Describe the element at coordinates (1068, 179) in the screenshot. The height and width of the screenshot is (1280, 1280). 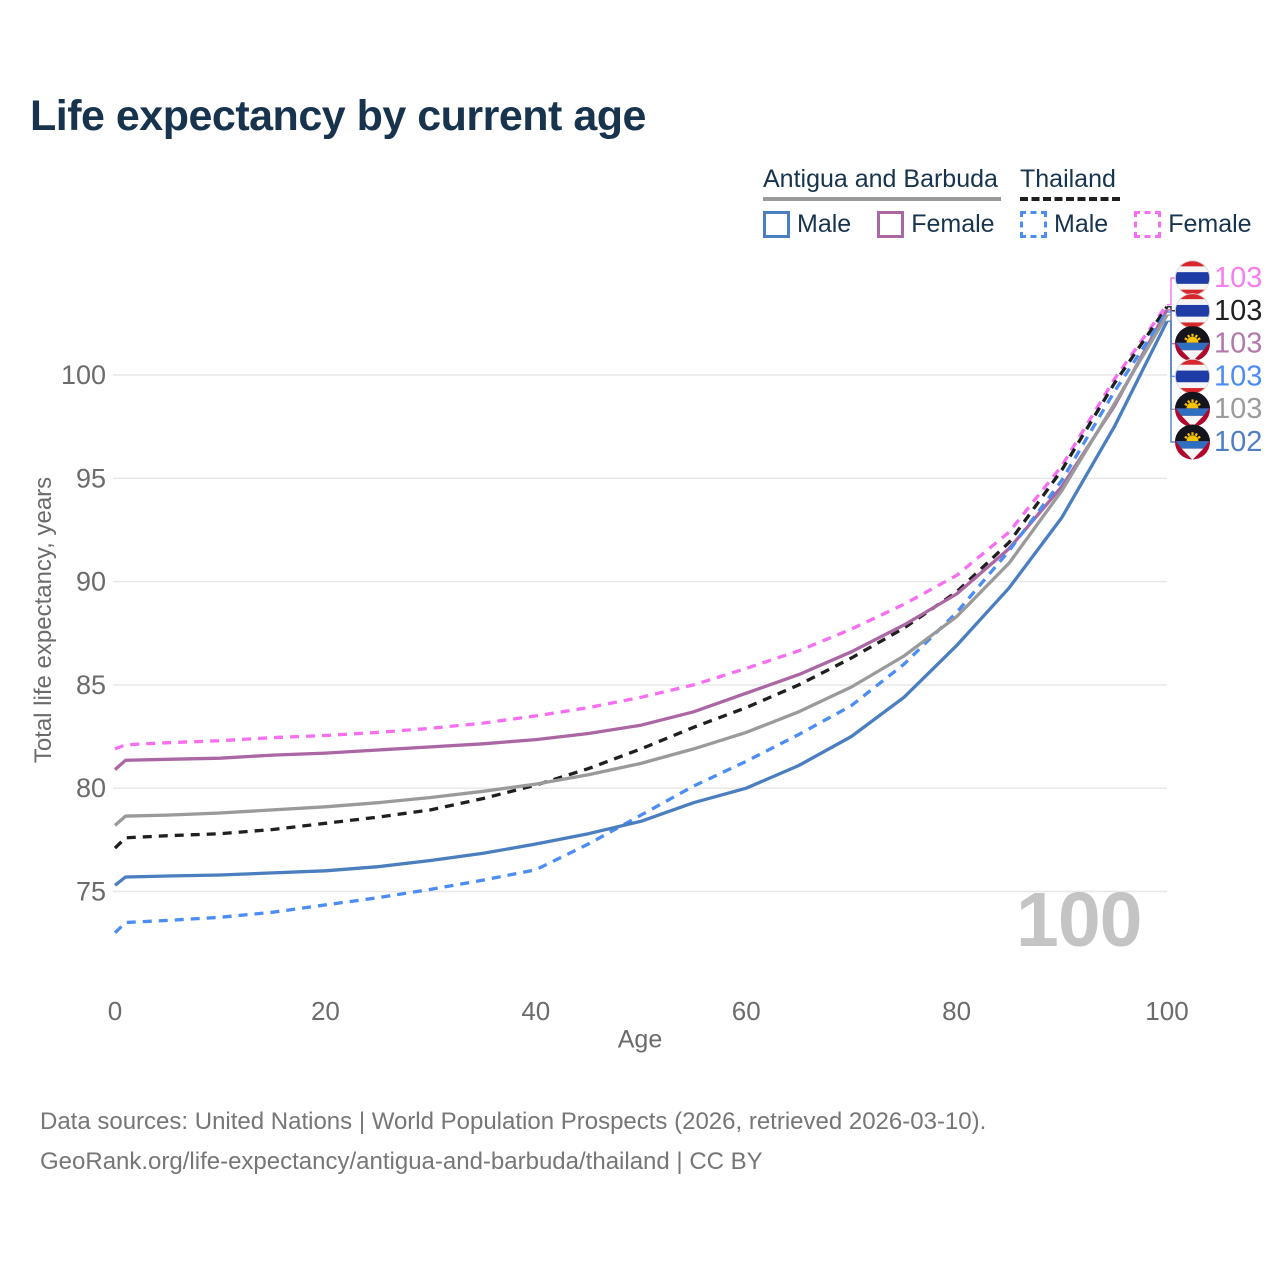
I see `legend-country-thailand: Thailand` at that location.